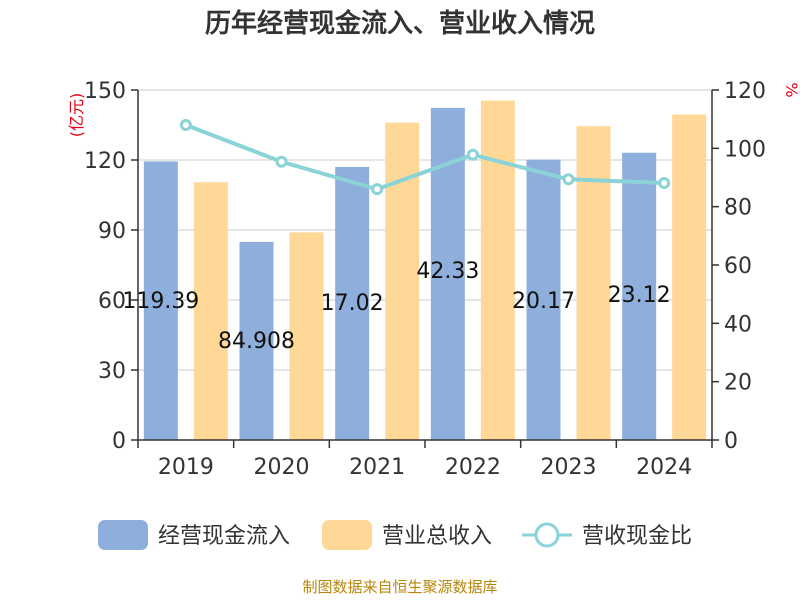 The height and width of the screenshot is (600, 800). I want to click on bar-label-cash-inflow-2024: 23.12, so click(639, 295).